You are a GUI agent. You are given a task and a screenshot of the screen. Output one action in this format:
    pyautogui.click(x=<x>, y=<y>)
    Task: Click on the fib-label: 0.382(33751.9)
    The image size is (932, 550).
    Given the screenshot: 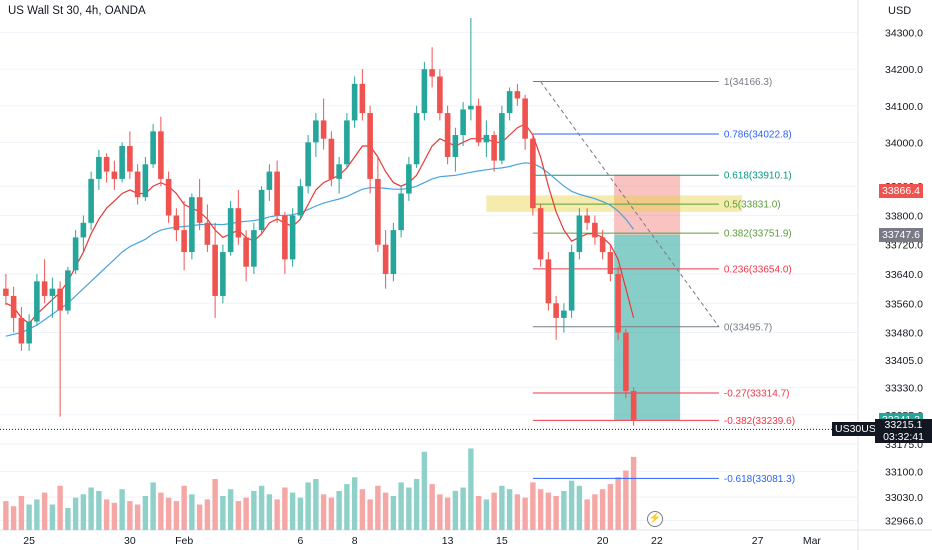 What is the action you would take?
    pyautogui.click(x=758, y=234)
    